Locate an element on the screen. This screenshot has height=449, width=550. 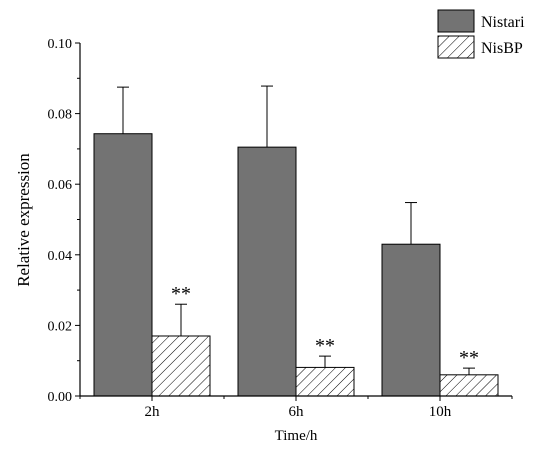
y-tick-label: 0.08 is located at coordinates (60, 115).